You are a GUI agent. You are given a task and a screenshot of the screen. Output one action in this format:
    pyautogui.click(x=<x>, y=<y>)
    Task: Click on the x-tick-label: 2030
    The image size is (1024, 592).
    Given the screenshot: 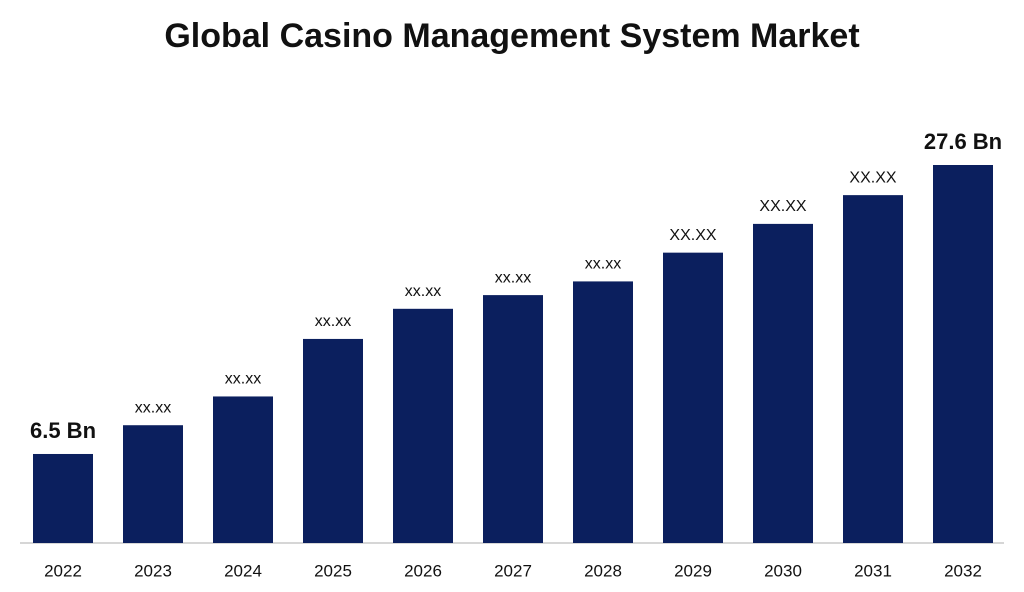 What is the action you would take?
    pyautogui.click(x=783, y=570)
    